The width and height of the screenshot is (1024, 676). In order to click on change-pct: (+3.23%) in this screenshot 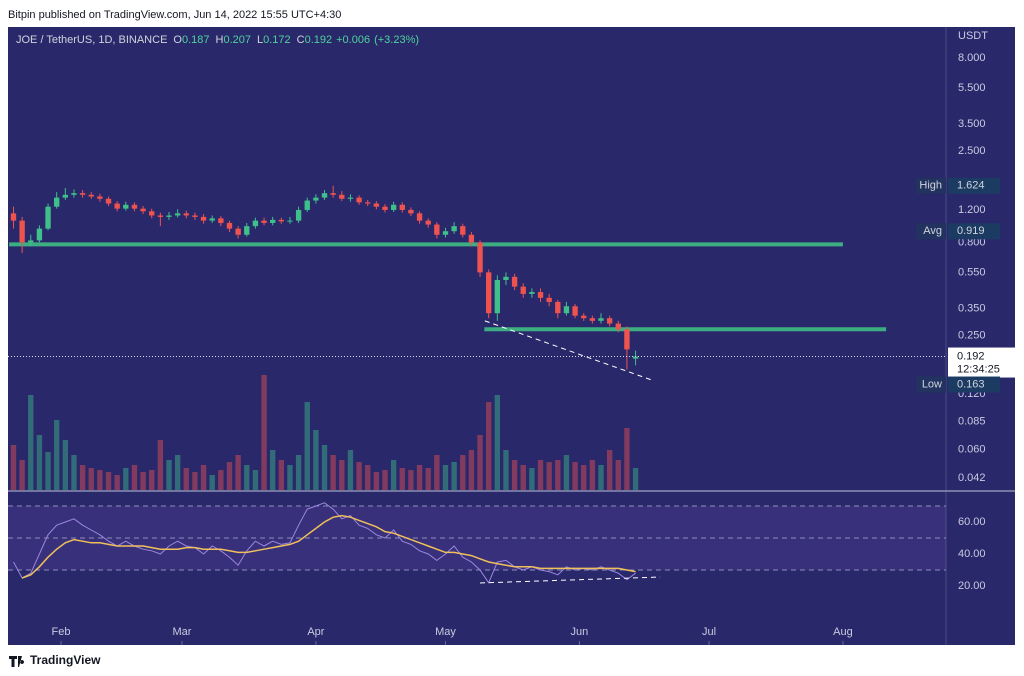, I will do `click(396, 40)`.